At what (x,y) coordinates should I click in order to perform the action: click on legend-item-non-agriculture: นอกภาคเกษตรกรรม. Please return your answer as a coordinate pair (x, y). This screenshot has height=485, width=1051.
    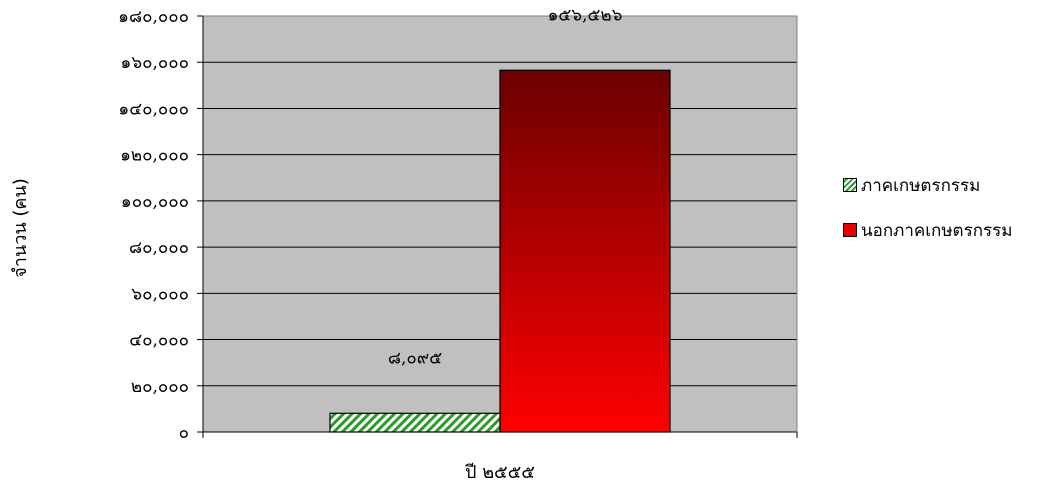
    Looking at the image, I should click on (928, 230).